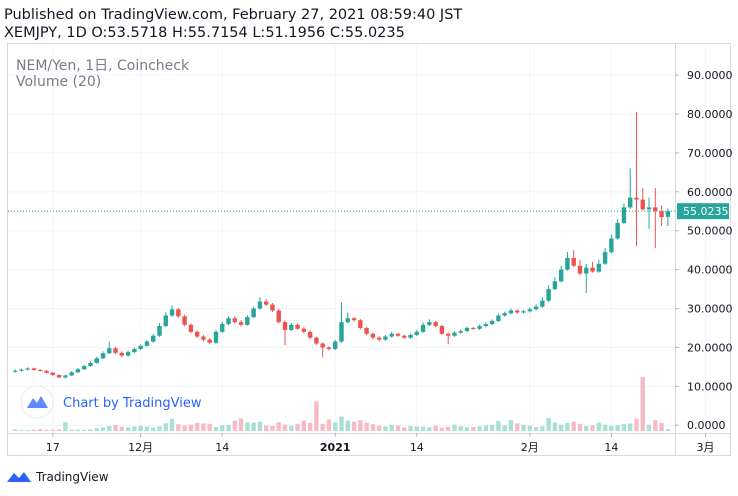  What do you see at coordinates (335, 447) in the screenshot?
I see `time-tick-label: 2021` at bounding box center [335, 447].